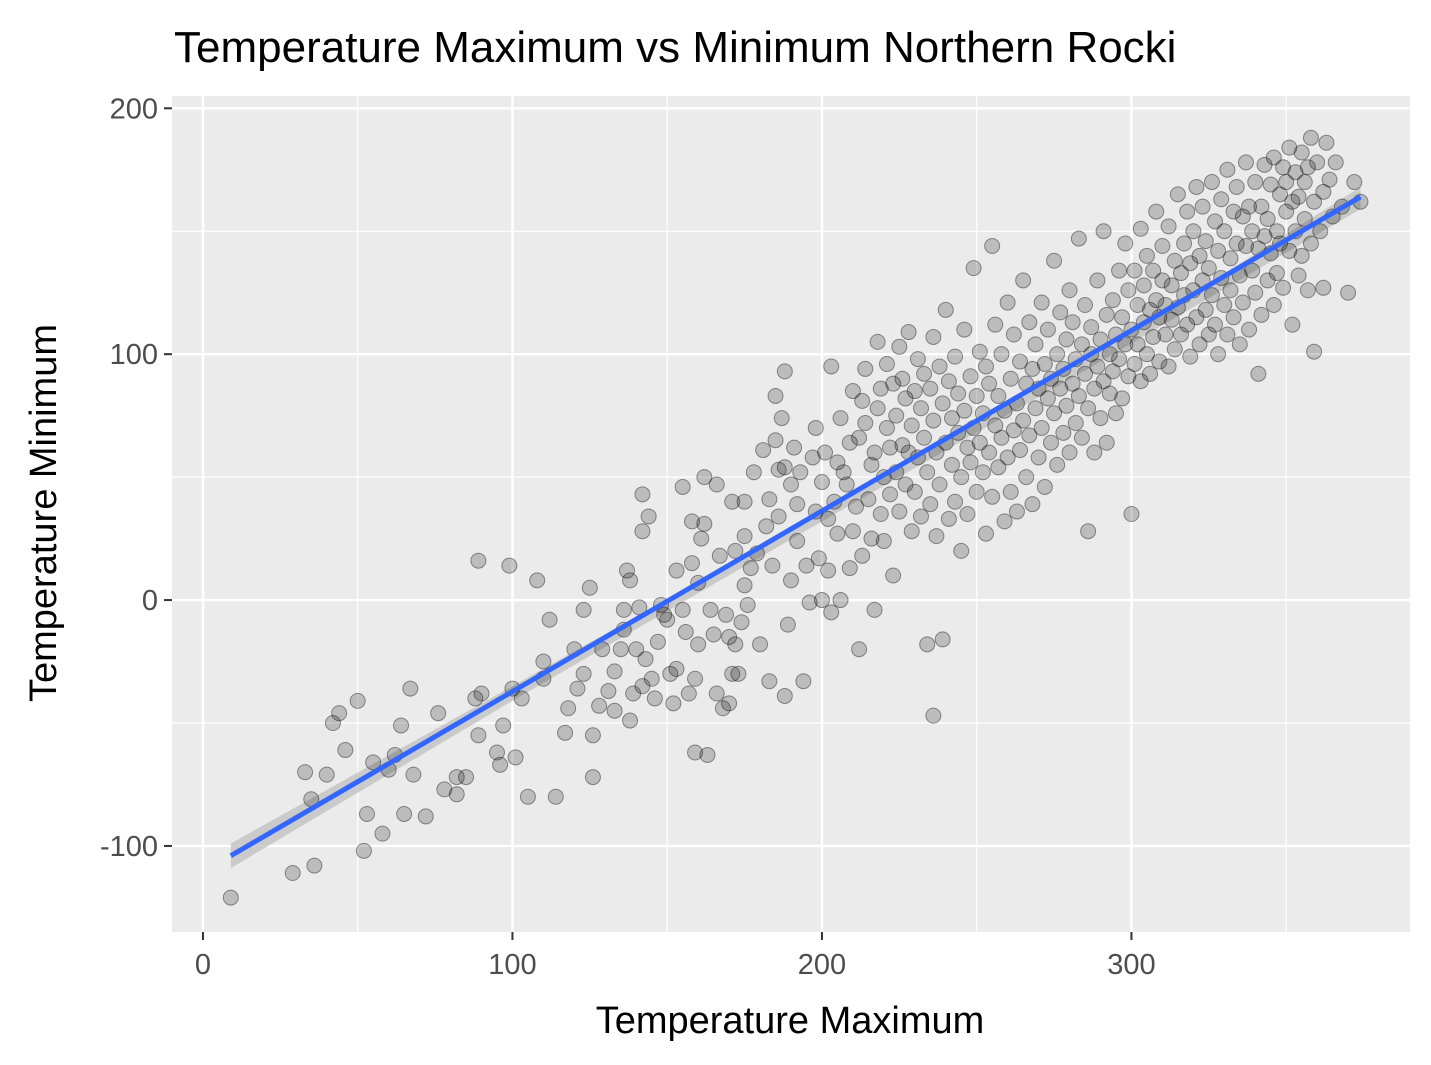  What do you see at coordinates (512, 965) in the screenshot?
I see `x-tick-label: 100` at bounding box center [512, 965].